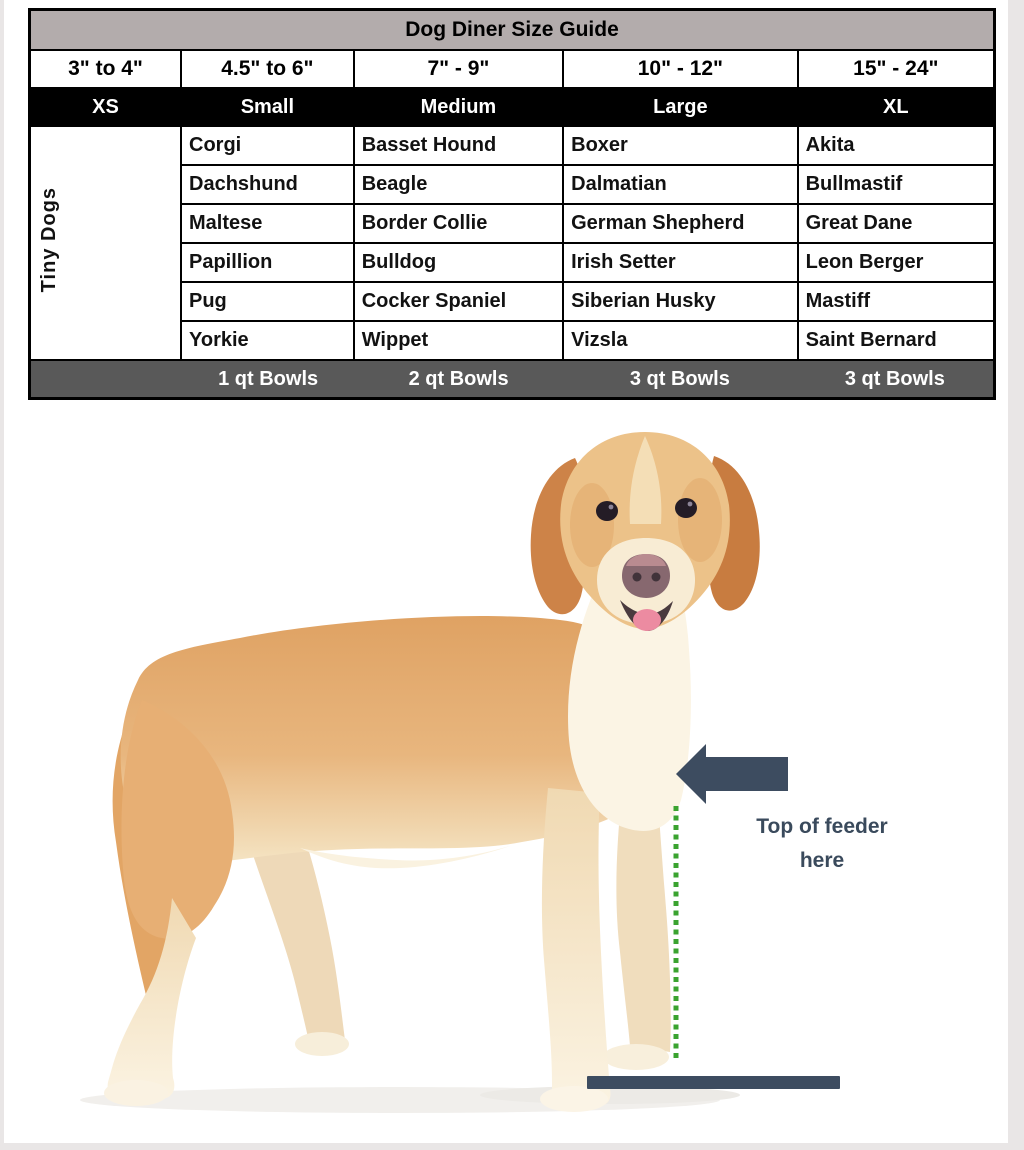 Image resolution: width=1024 pixels, height=1150 pixels. I want to click on size-range-xl: 15" - 24", so click(896, 69).